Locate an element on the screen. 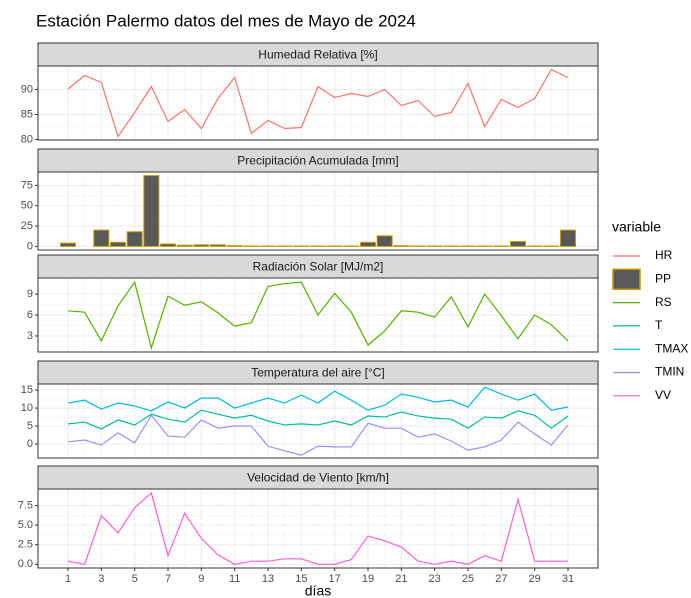  y-tick-label: 15 is located at coordinates (27, 390).